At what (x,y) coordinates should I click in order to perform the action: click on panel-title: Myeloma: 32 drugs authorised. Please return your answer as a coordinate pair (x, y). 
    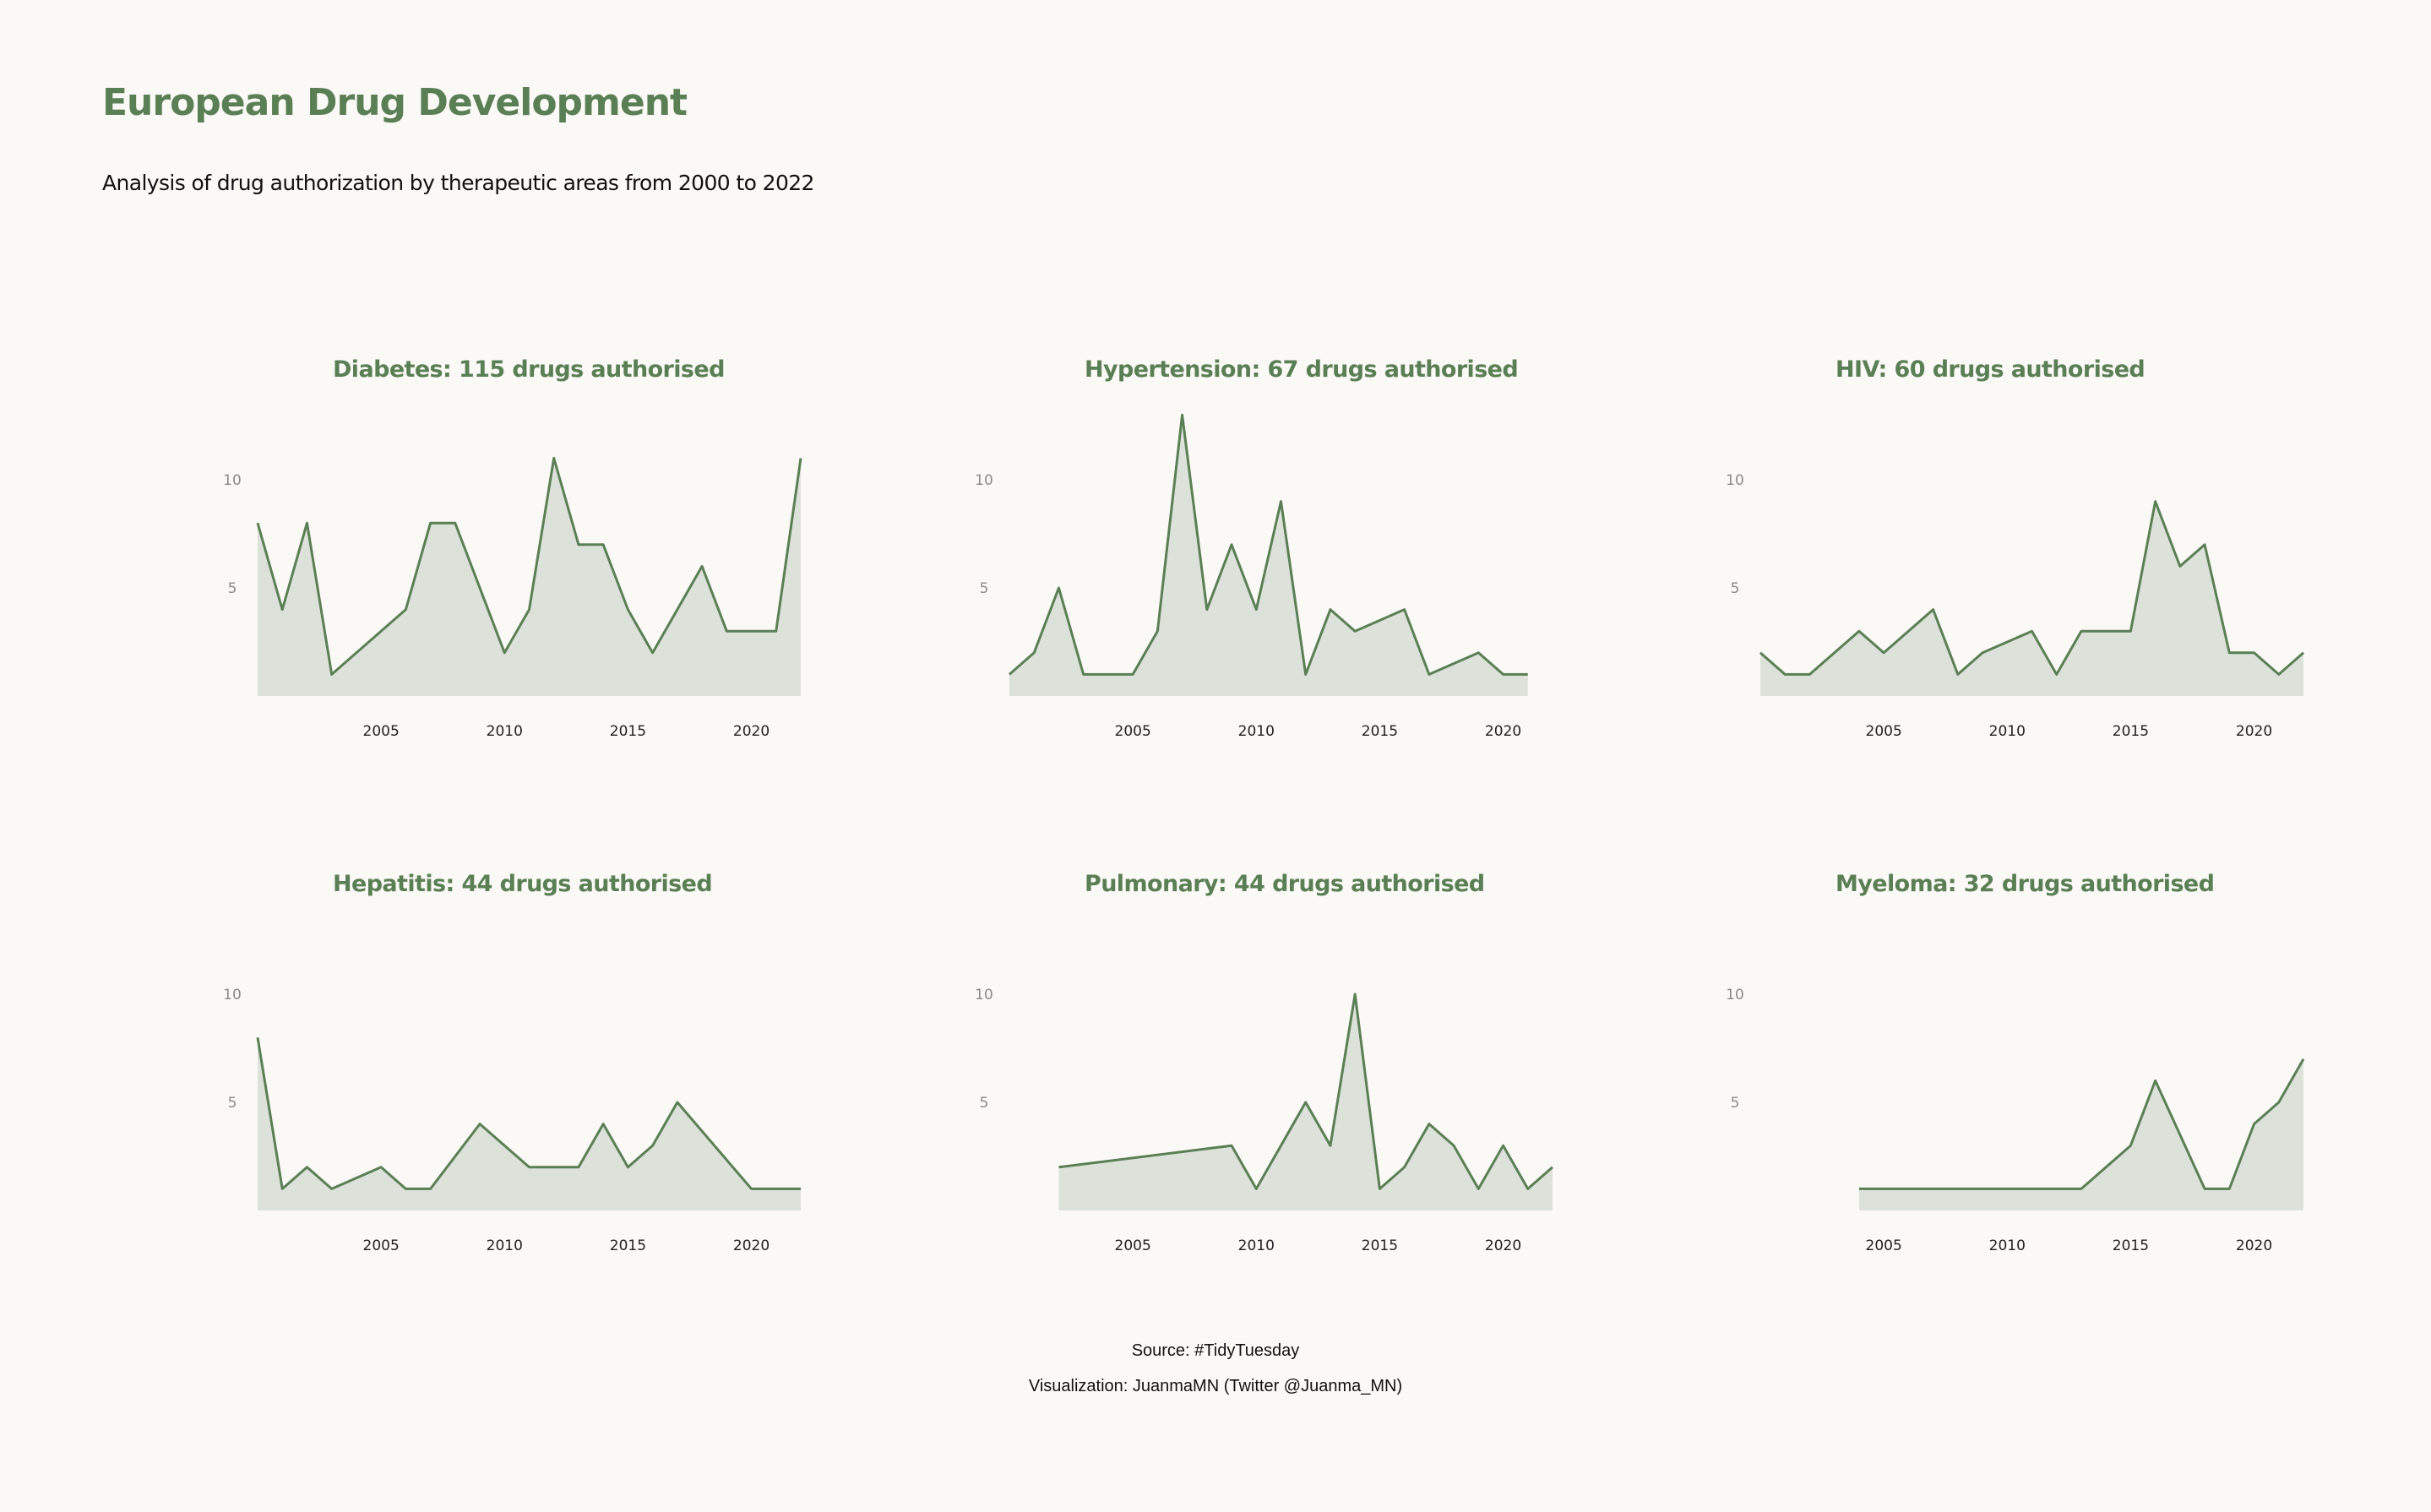
    Looking at the image, I should click on (2024, 884).